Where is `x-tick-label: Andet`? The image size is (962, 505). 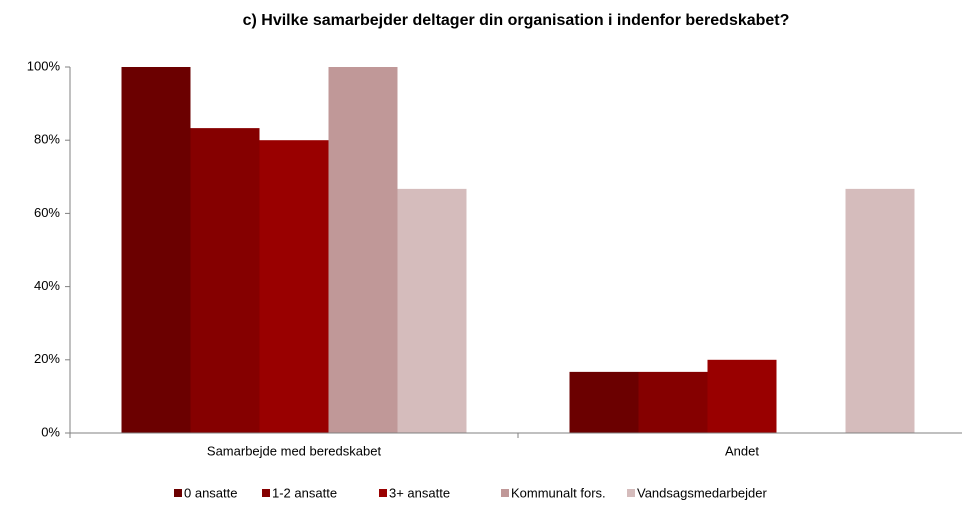
x-tick-label: Andet is located at coordinates (742, 450).